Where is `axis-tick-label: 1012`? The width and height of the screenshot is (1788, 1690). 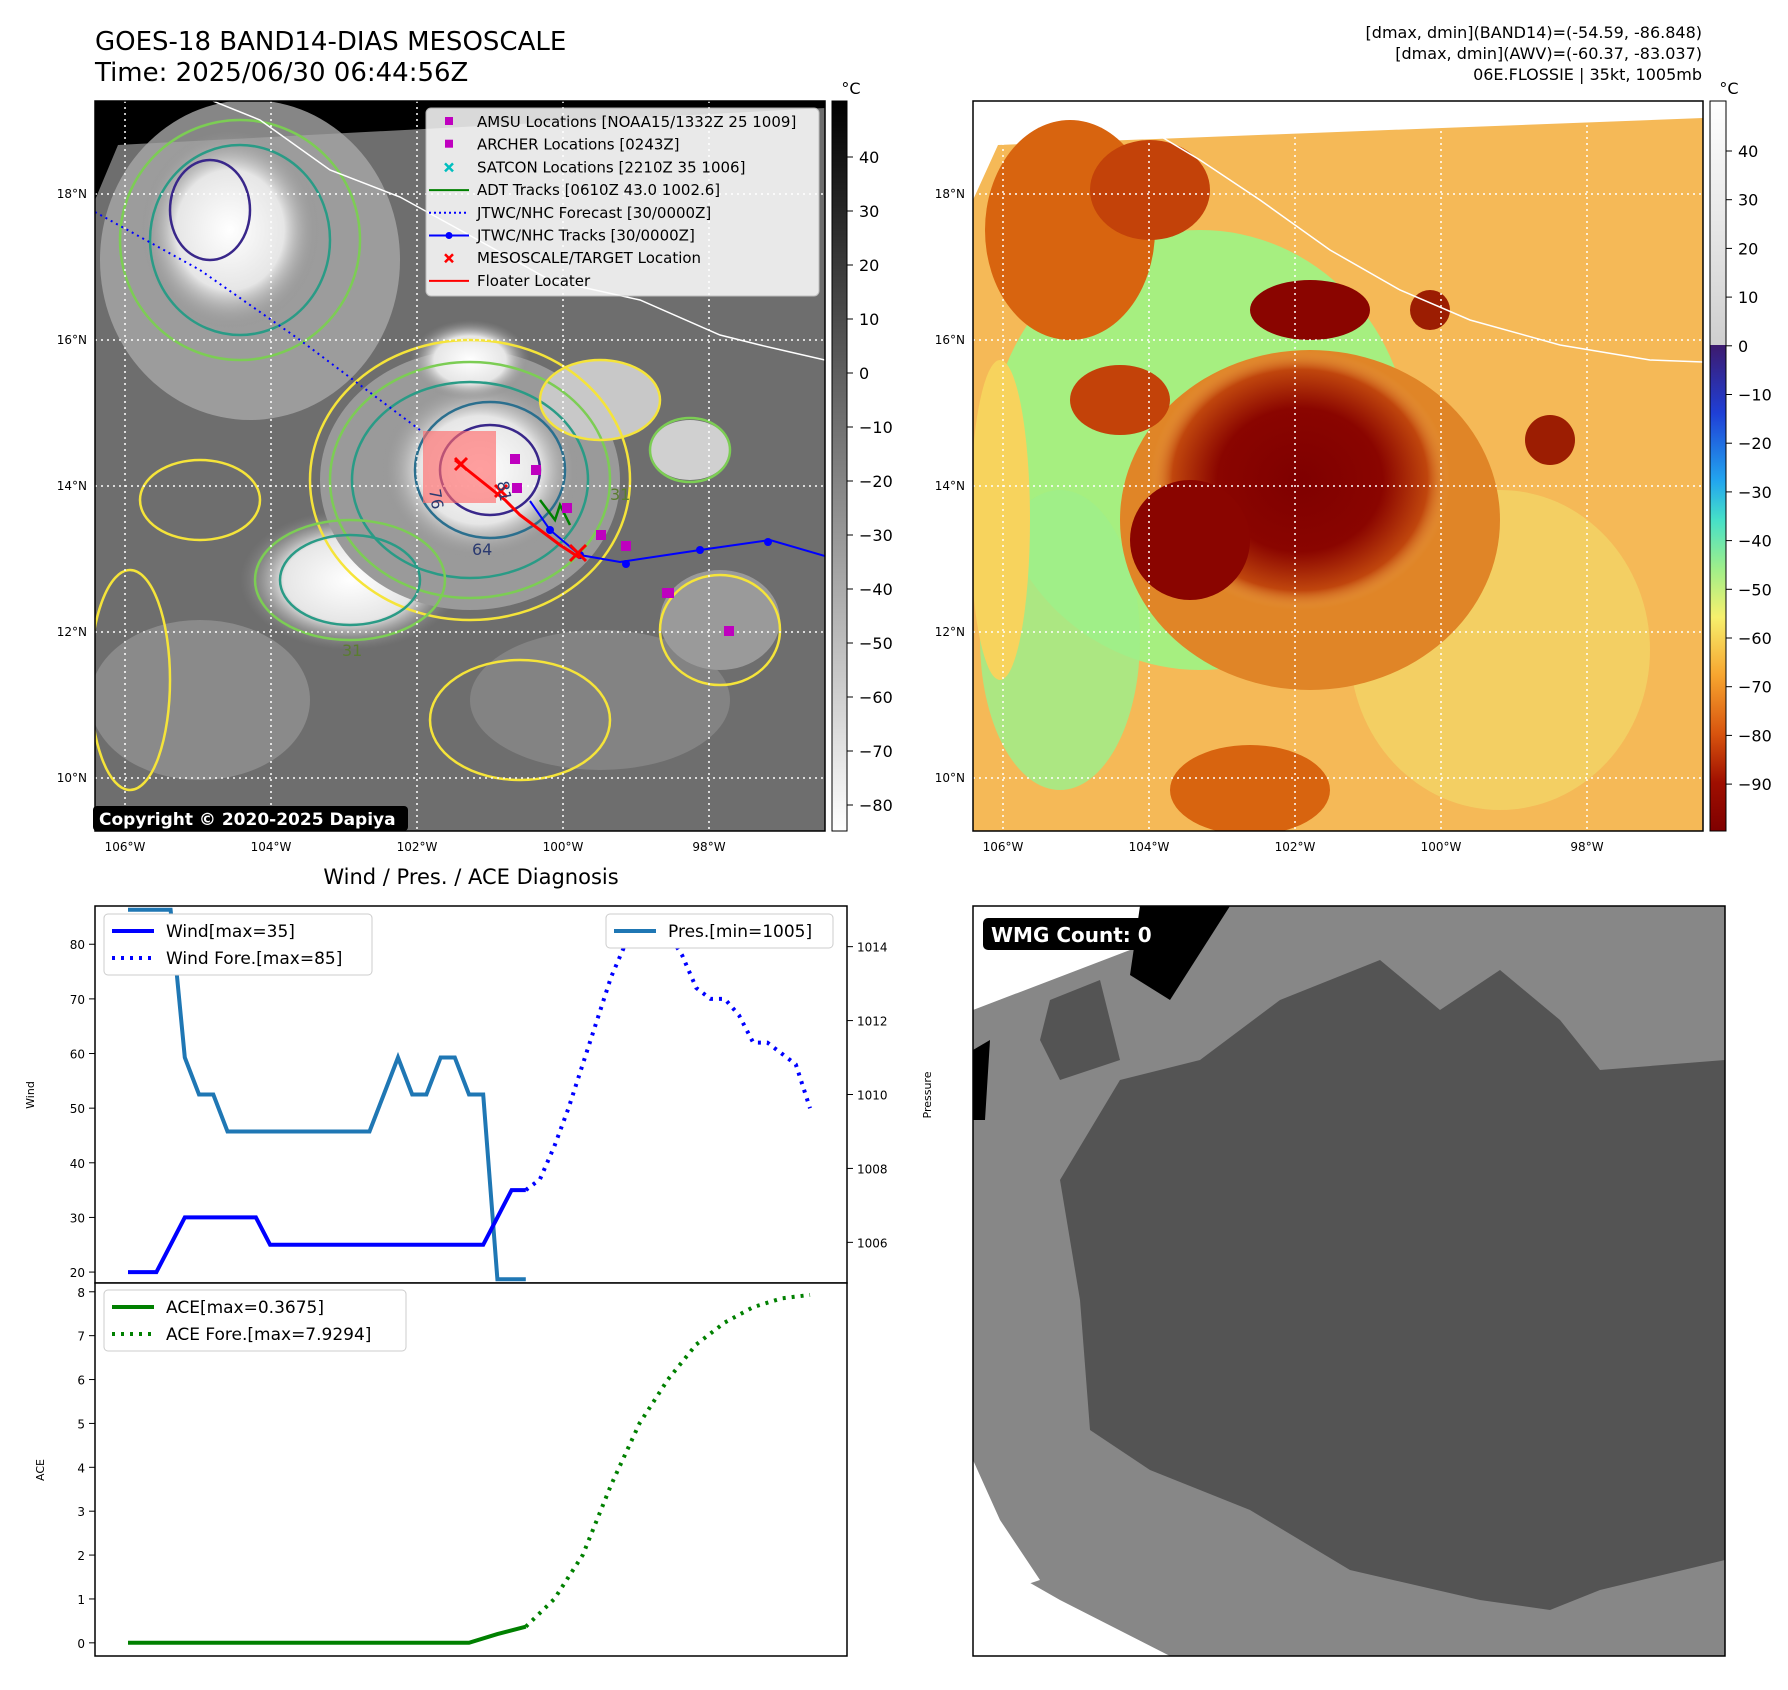 axis-tick-label: 1012 is located at coordinates (872, 1022).